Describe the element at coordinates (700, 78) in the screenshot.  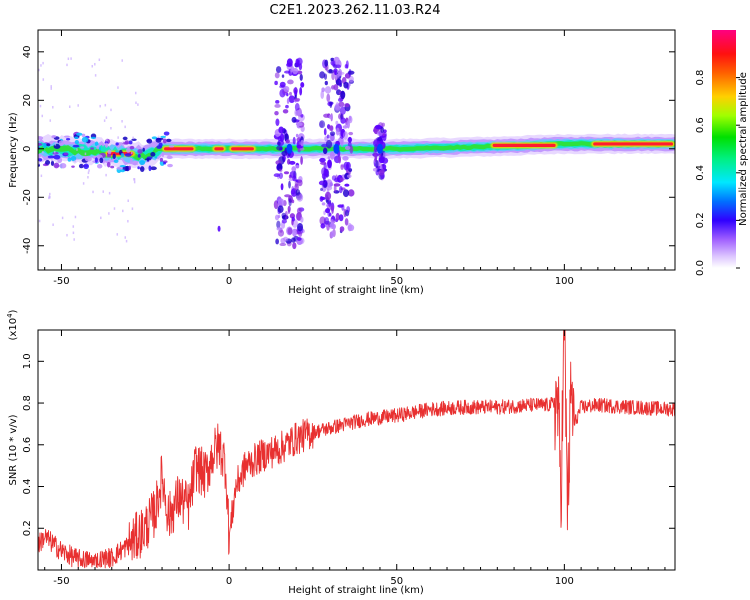
I see `colorbar-tick-label: 0.8` at that location.